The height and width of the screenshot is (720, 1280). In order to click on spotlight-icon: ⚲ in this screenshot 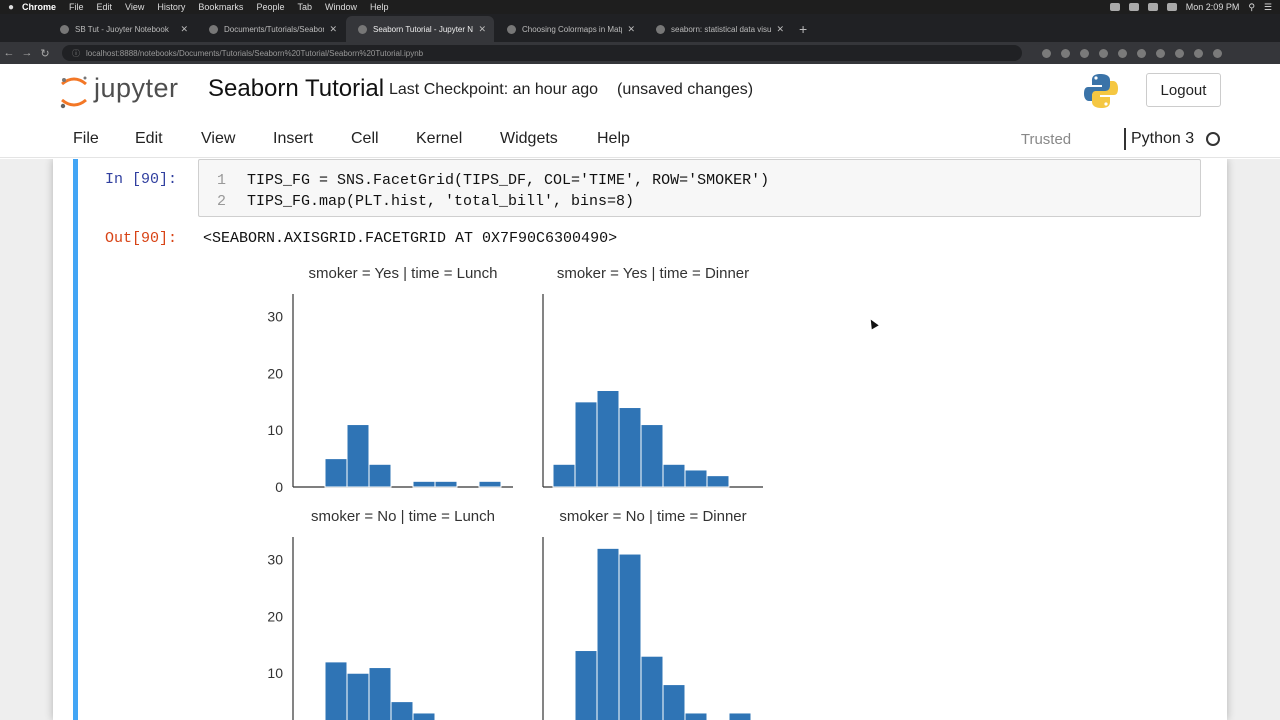, I will do `click(1251, 6)`.